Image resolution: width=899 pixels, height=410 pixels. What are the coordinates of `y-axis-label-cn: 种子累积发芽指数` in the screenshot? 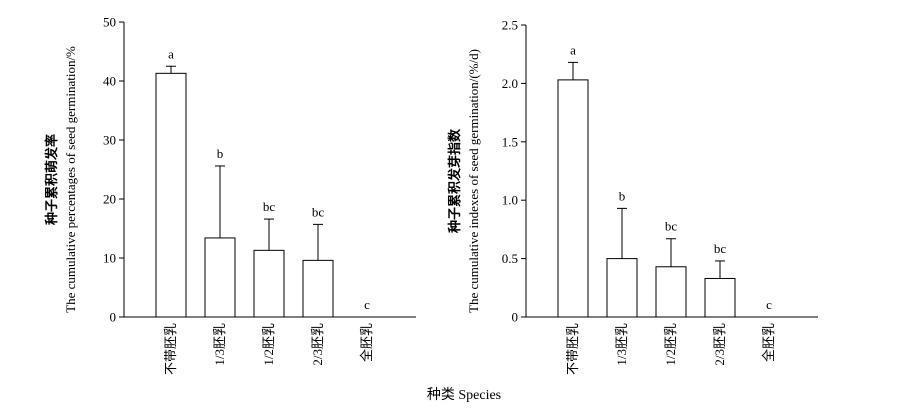 It's located at (454, 181).